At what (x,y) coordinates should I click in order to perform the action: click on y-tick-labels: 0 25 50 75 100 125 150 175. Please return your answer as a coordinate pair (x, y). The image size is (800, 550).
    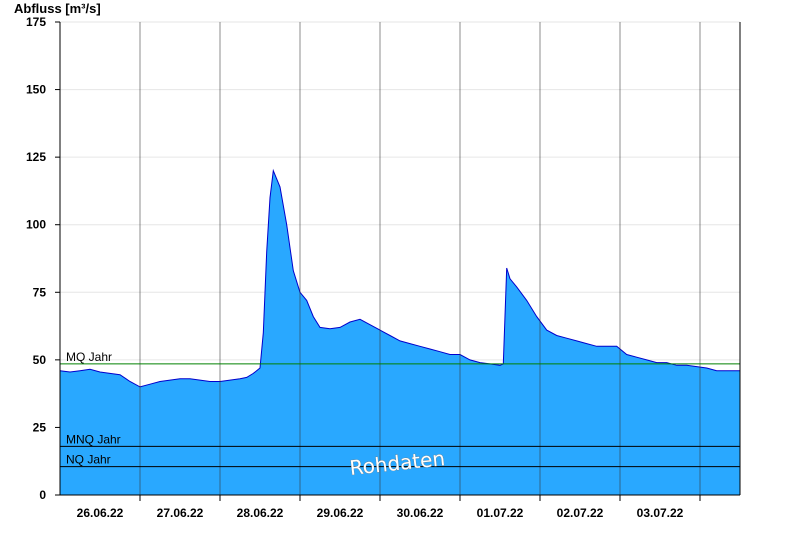
    Looking at the image, I should click on (36, 258).